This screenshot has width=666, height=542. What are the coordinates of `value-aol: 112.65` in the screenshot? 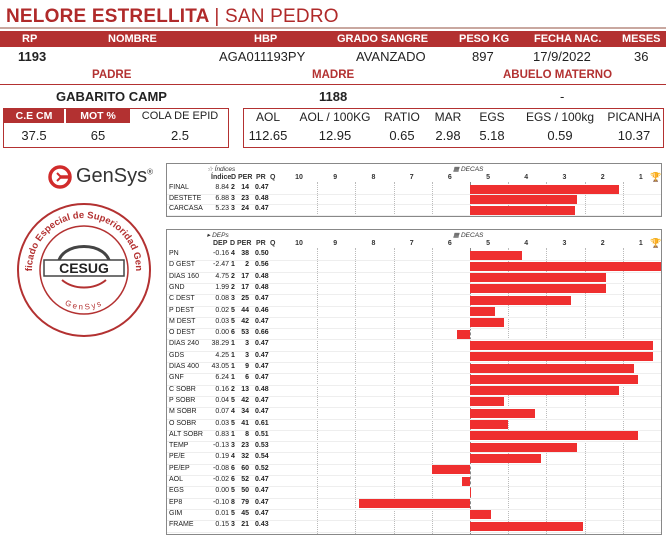 It's located at (268, 135).